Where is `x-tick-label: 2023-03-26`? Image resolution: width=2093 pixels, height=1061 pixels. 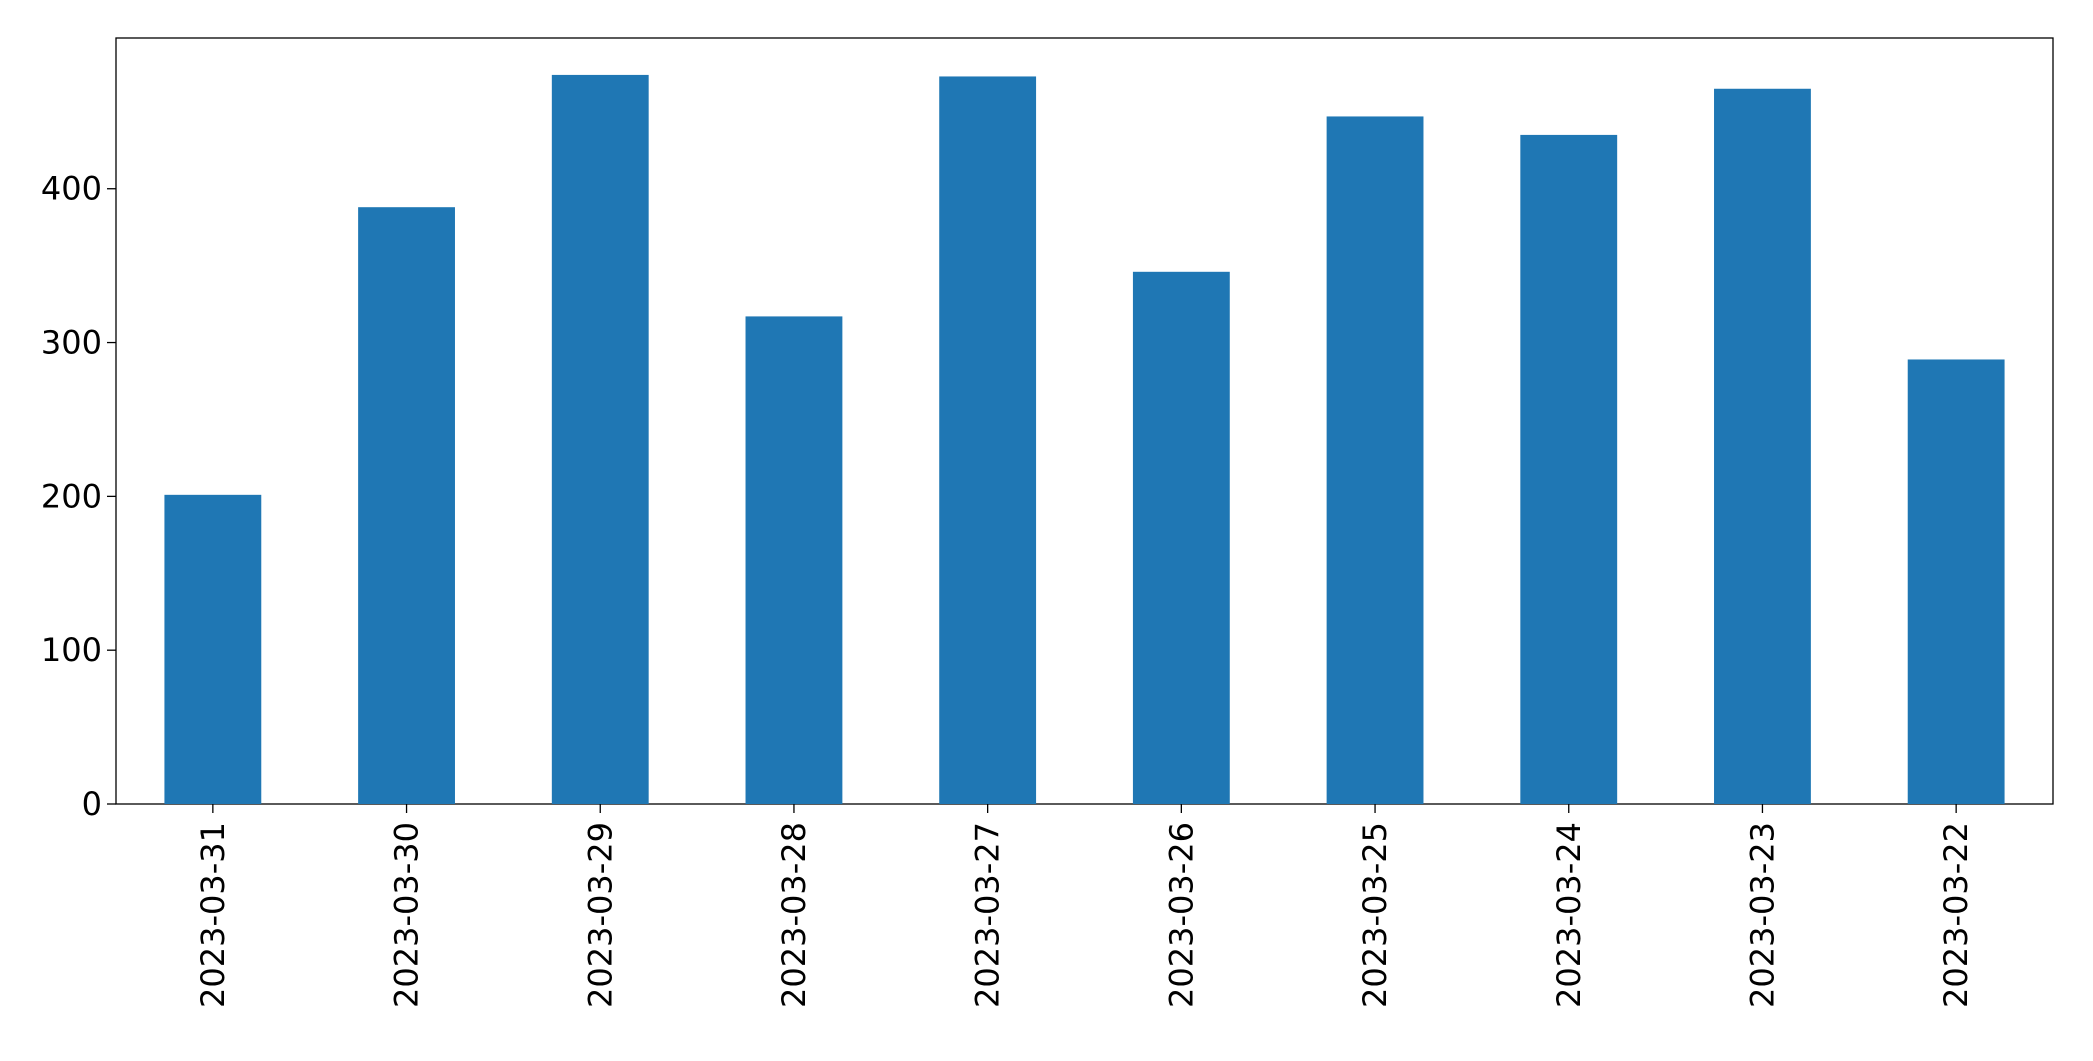 x-tick-label: 2023-03-26 is located at coordinates (1181, 915).